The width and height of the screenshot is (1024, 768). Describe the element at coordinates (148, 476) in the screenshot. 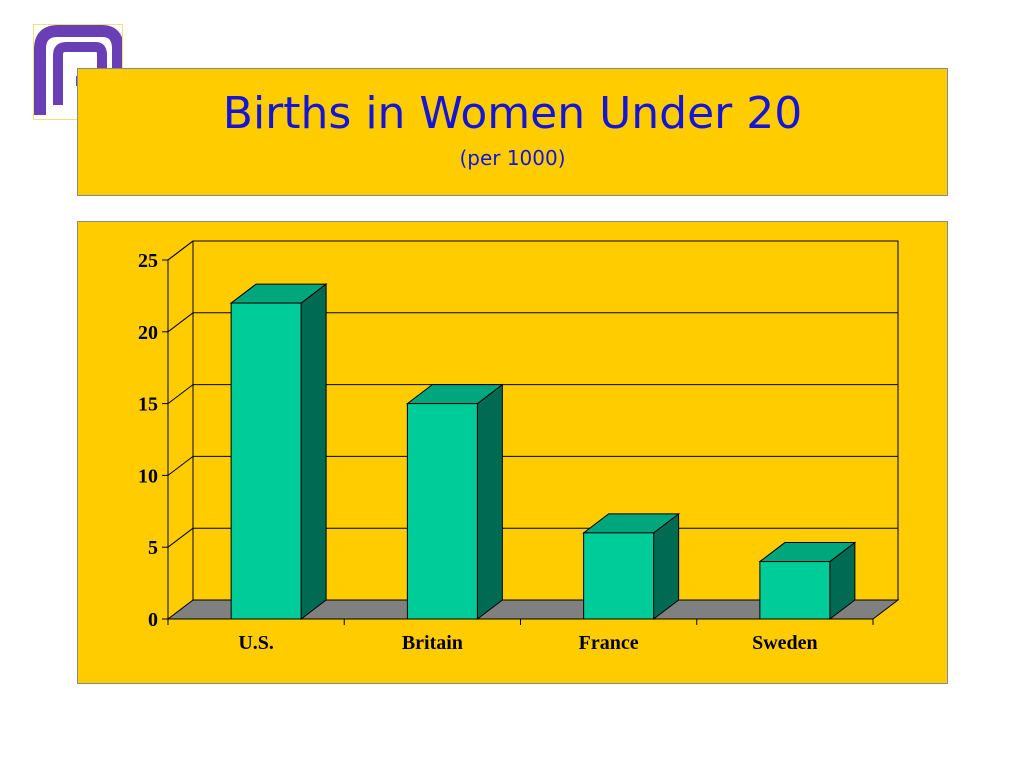

I see `y-tick-label: 10` at that location.